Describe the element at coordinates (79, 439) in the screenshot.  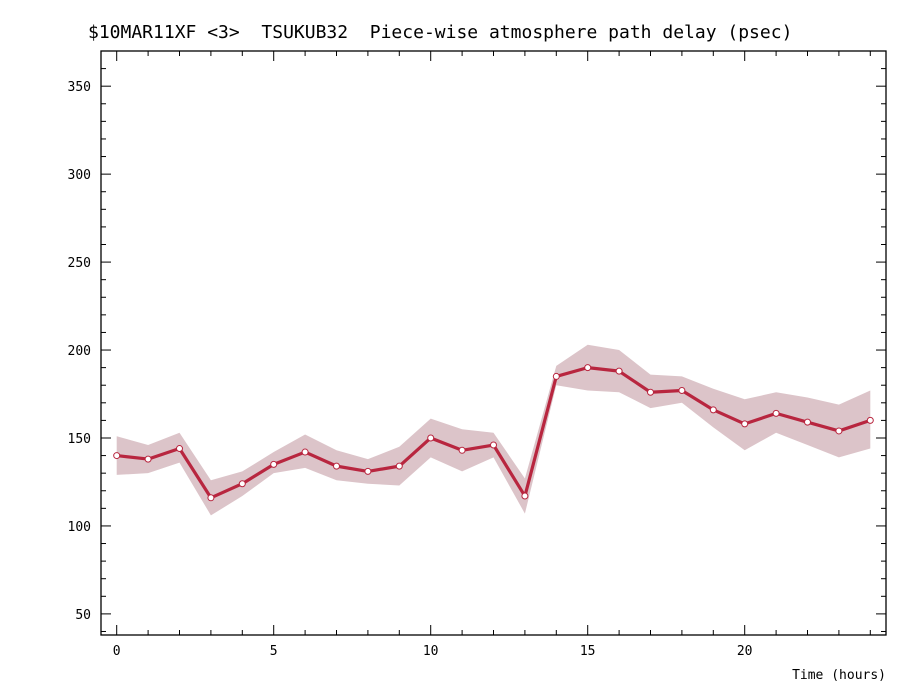
I see `y-tick-label: 150` at that location.